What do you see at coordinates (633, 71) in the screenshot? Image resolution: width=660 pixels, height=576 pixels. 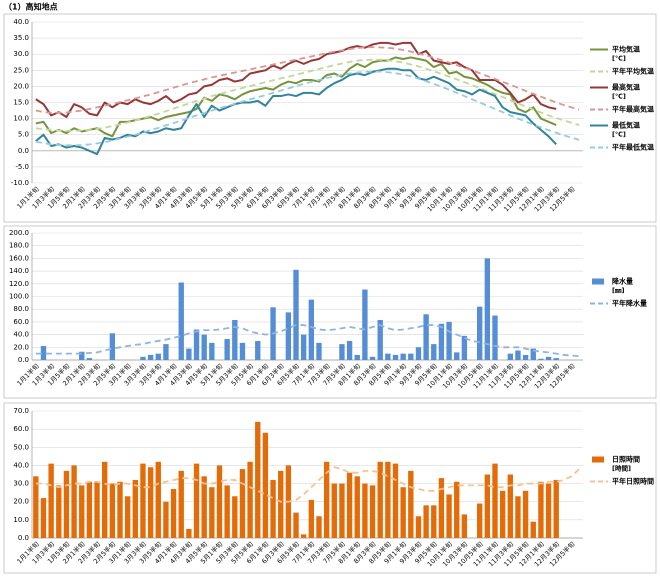 I see `legend-label: 平年平均気温` at bounding box center [633, 71].